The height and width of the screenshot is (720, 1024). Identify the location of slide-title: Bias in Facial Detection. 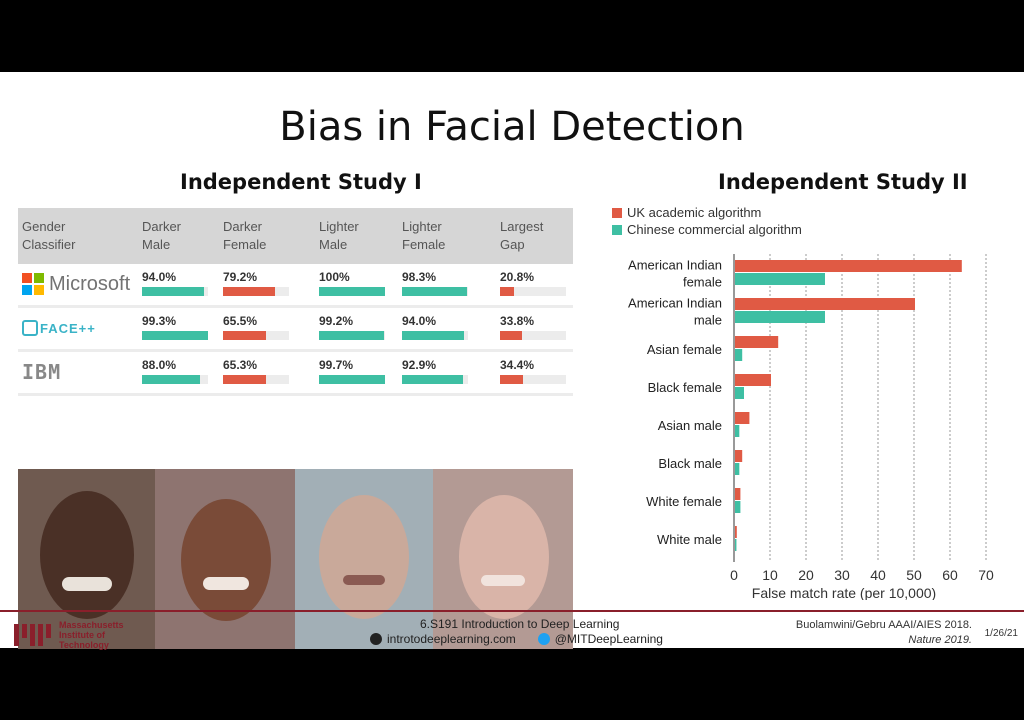
(512, 127).